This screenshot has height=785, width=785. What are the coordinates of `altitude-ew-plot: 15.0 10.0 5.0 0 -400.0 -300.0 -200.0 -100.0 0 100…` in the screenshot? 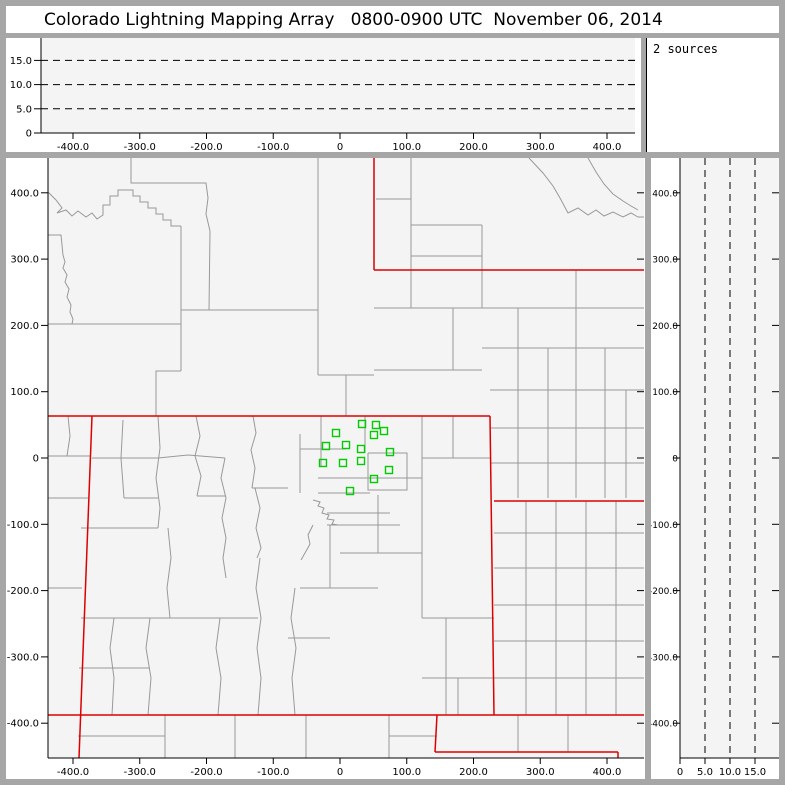 It's located at (323, 95).